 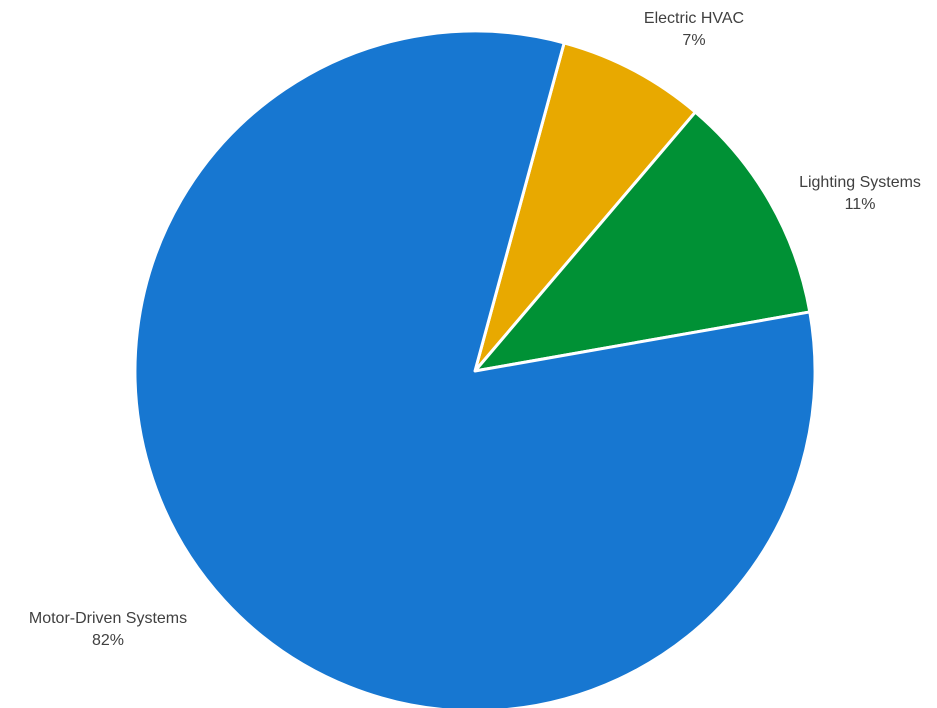 What do you see at coordinates (694, 40) in the screenshot?
I see `slice-percent-label: 7%` at bounding box center [694, 40].